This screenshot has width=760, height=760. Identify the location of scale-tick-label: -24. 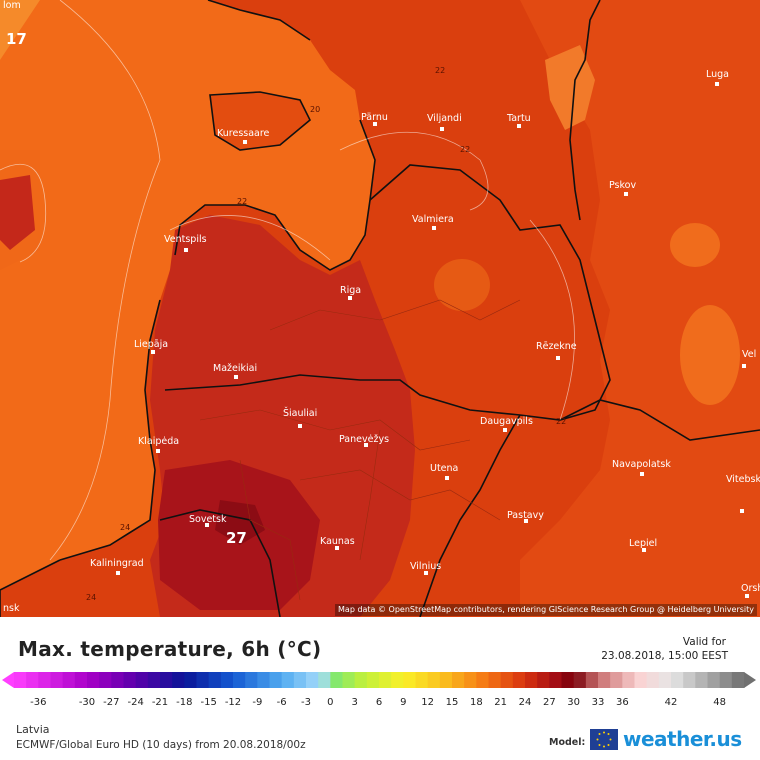
(135, 702).